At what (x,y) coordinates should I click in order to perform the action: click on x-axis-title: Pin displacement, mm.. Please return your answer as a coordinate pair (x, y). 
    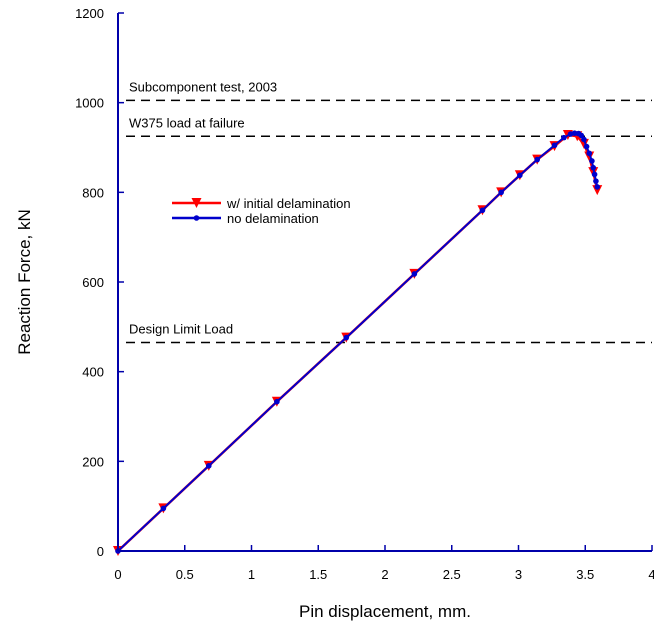
    Looking at the image, I should click on (385, 611).